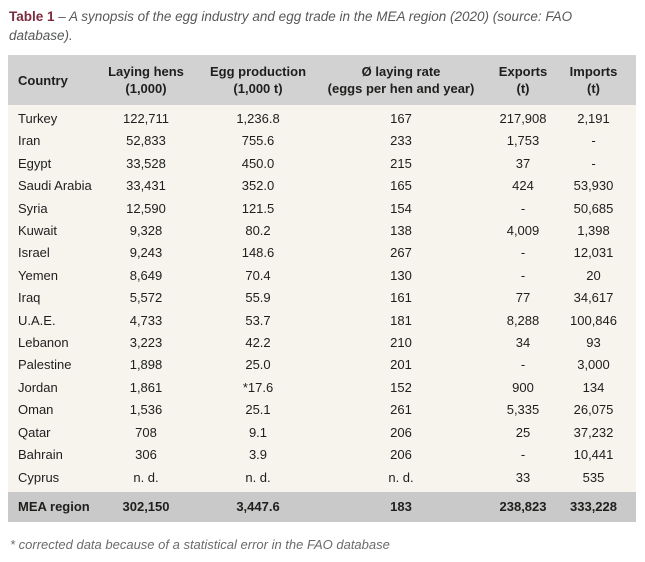 This screenshot has height=562, width=645. What do you see at coordinates (258, 343) in the screenshot?
I see `value-cell: 42.2` at bounding box center [258, 343].